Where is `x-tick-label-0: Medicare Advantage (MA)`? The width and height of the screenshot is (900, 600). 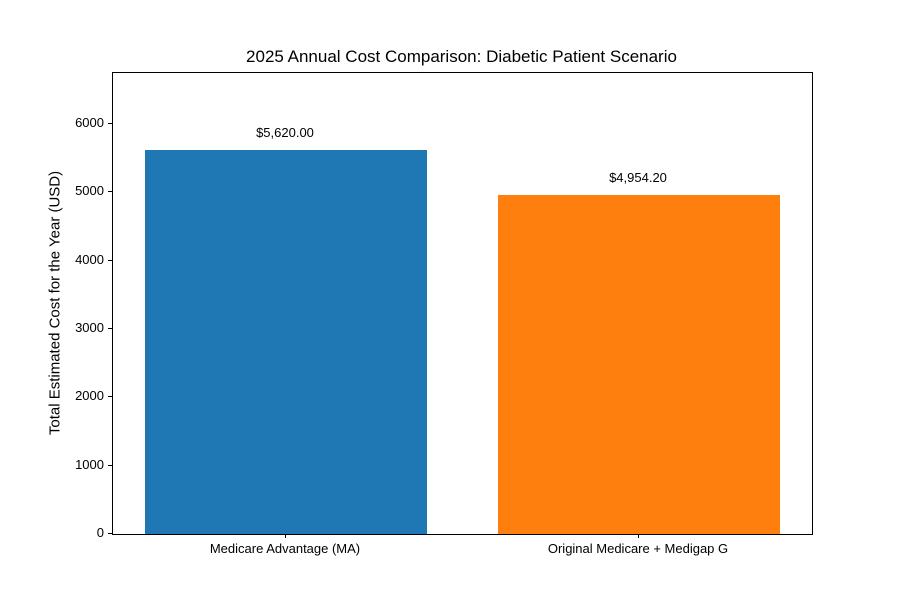
x-tick-label-0: Medicare Advantage (MA) is located at coordinates (285, 548).